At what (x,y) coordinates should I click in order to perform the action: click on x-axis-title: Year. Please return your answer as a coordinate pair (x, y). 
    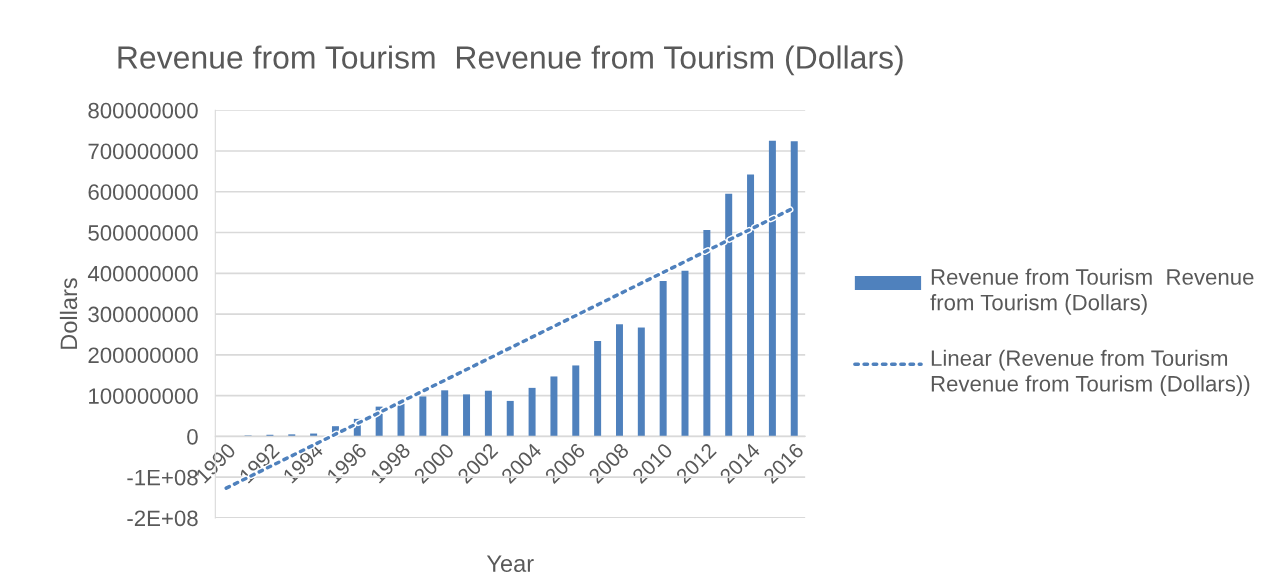
    Looking at the image, I should click on (510, 563).